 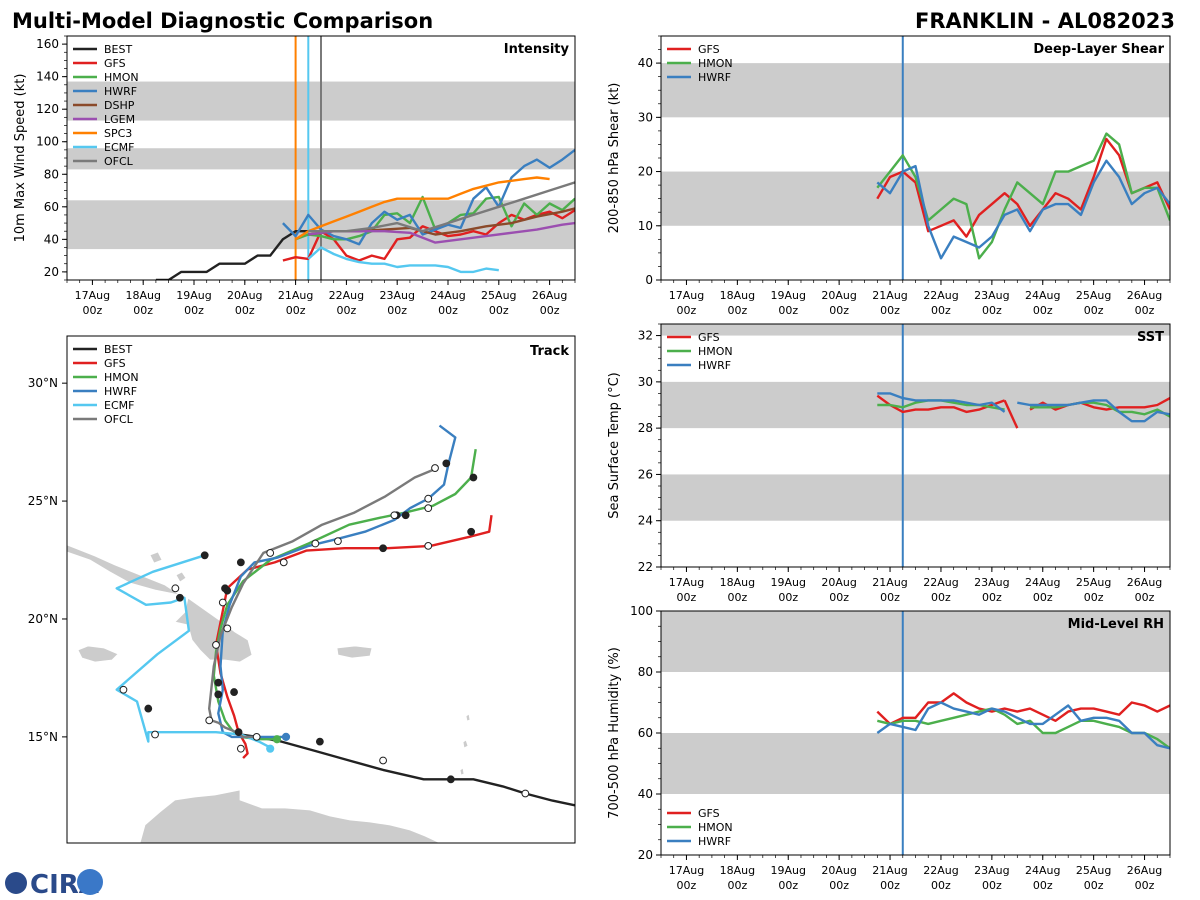 I want to click on storm-id: FRANKLIN - AL082023, so click(x=1045, y=21).